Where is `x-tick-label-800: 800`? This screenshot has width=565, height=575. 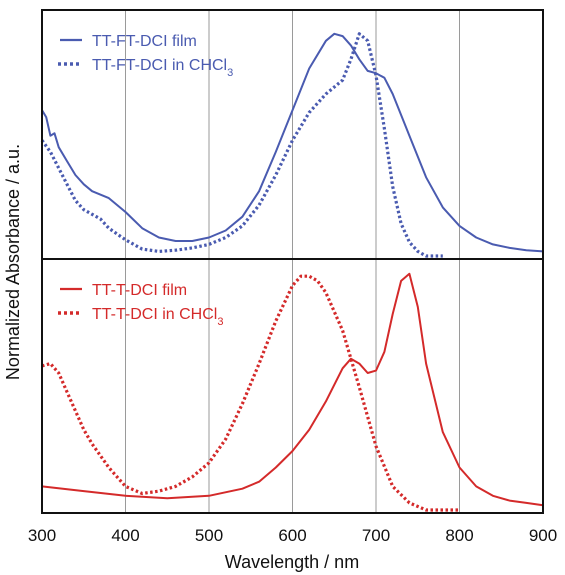 x-tick-label-800: 800 is located at coordinates (459, 535).